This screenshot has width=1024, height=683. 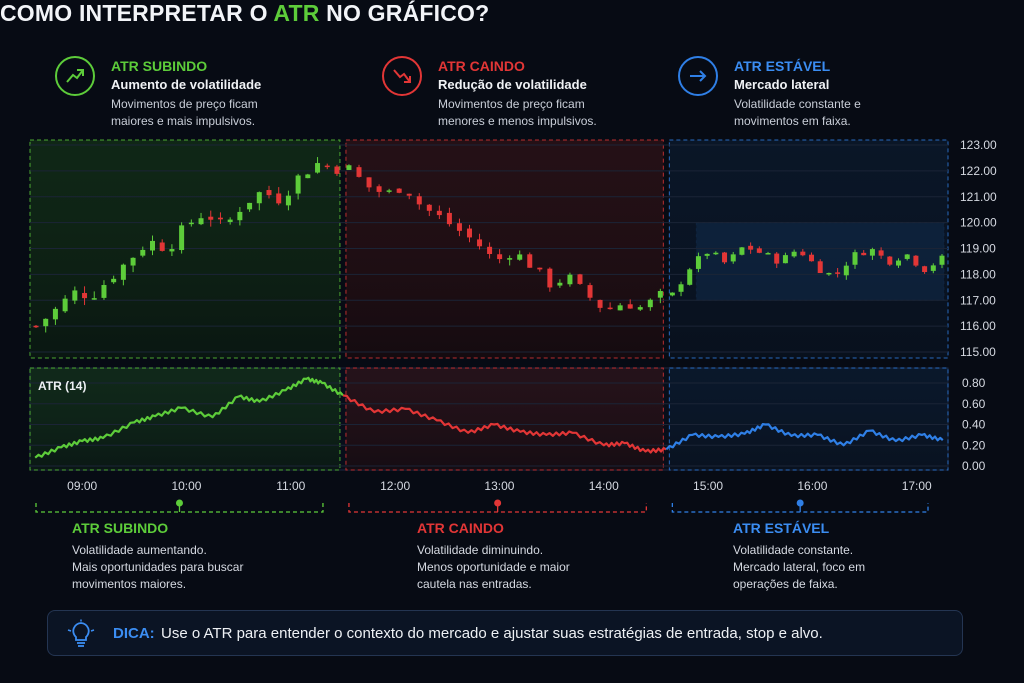 I want to click on price-tick-label: 115.00, so click(x=978, y=352).